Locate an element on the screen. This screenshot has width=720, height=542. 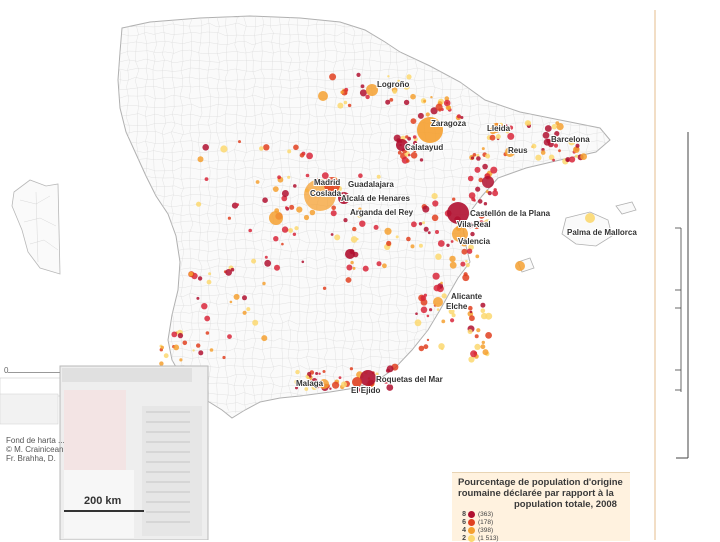
left-fragment-text: 0 is located at coordinates (6, 370).